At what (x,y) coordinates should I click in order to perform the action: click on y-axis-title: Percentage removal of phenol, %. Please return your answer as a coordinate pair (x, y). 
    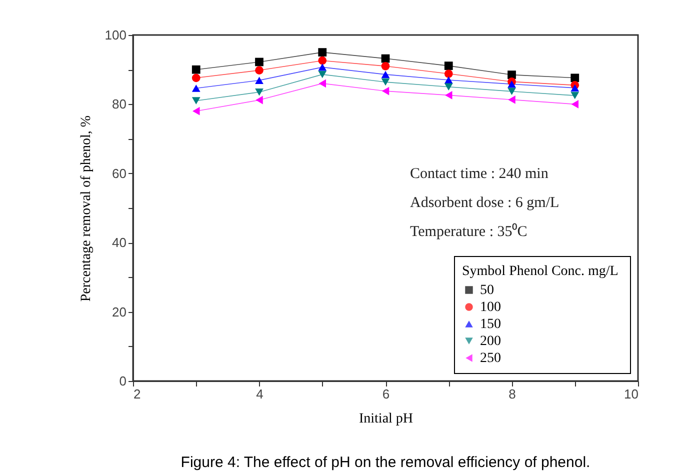
    Looking at the image, I should click on (86, 208).